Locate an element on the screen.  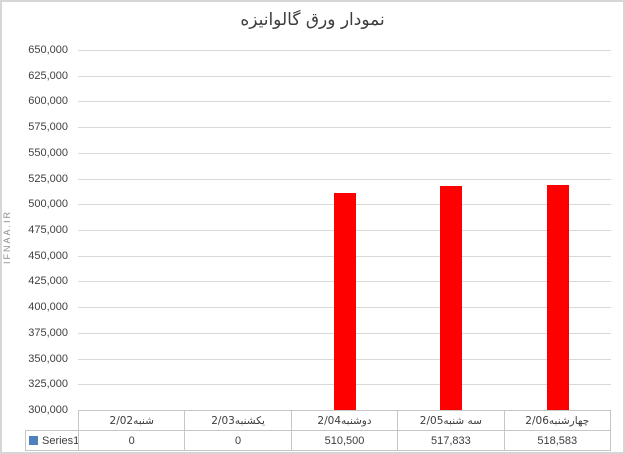
table-corner-spacer is located at coordinates (52, 421).